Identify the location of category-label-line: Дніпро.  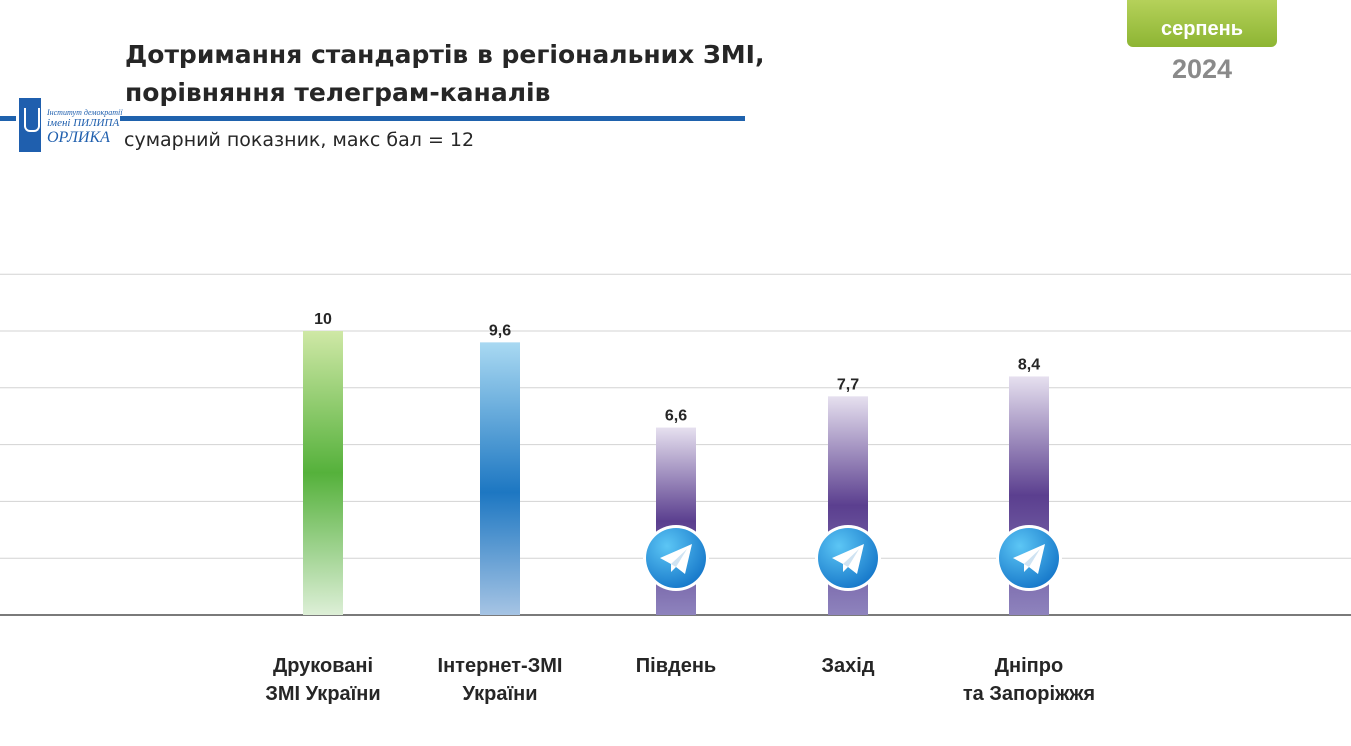
(1029, 666).